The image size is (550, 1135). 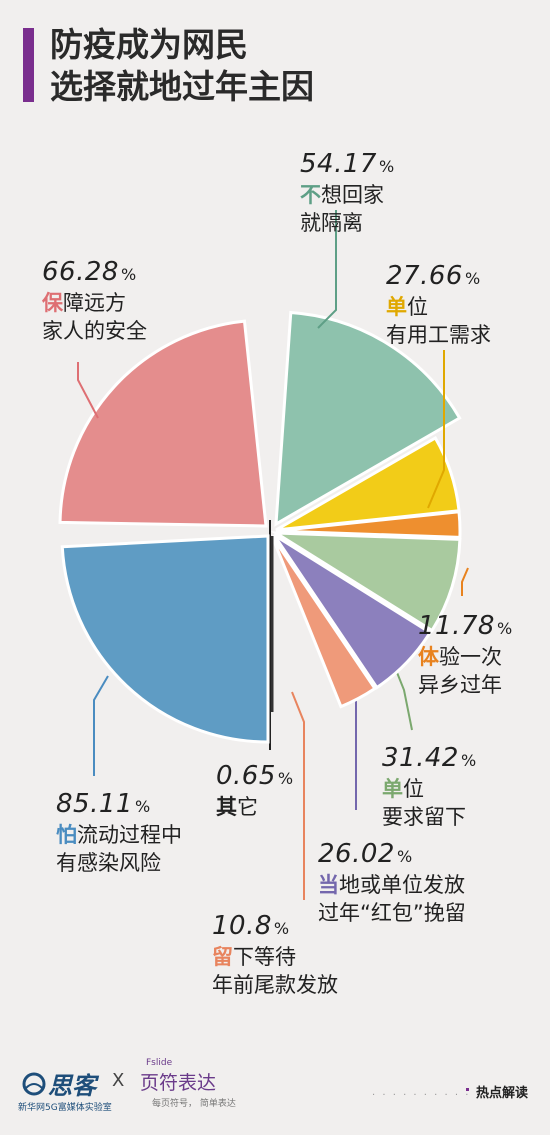 What do you see at coordinates (255, 776) in the screenshot?
I see `slice-value: 0.65%` at bounding box center [255, 776].